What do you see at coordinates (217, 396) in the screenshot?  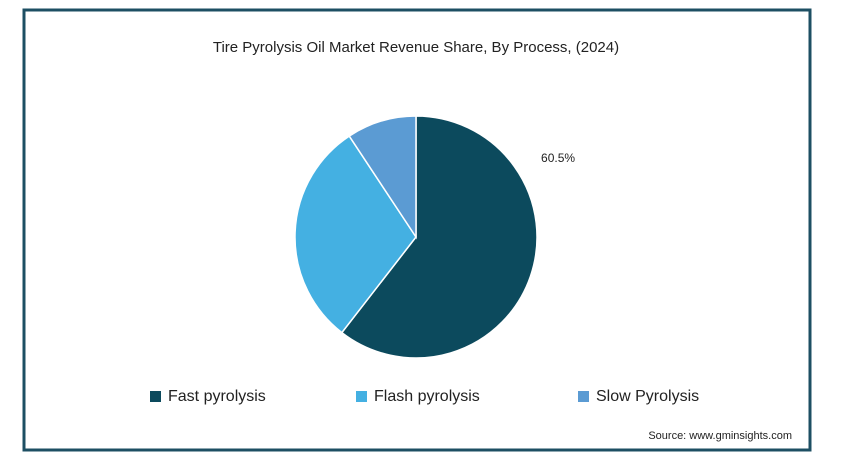 I see `legend-label: Fast pyrolysis` at bounding box center [217, 396].